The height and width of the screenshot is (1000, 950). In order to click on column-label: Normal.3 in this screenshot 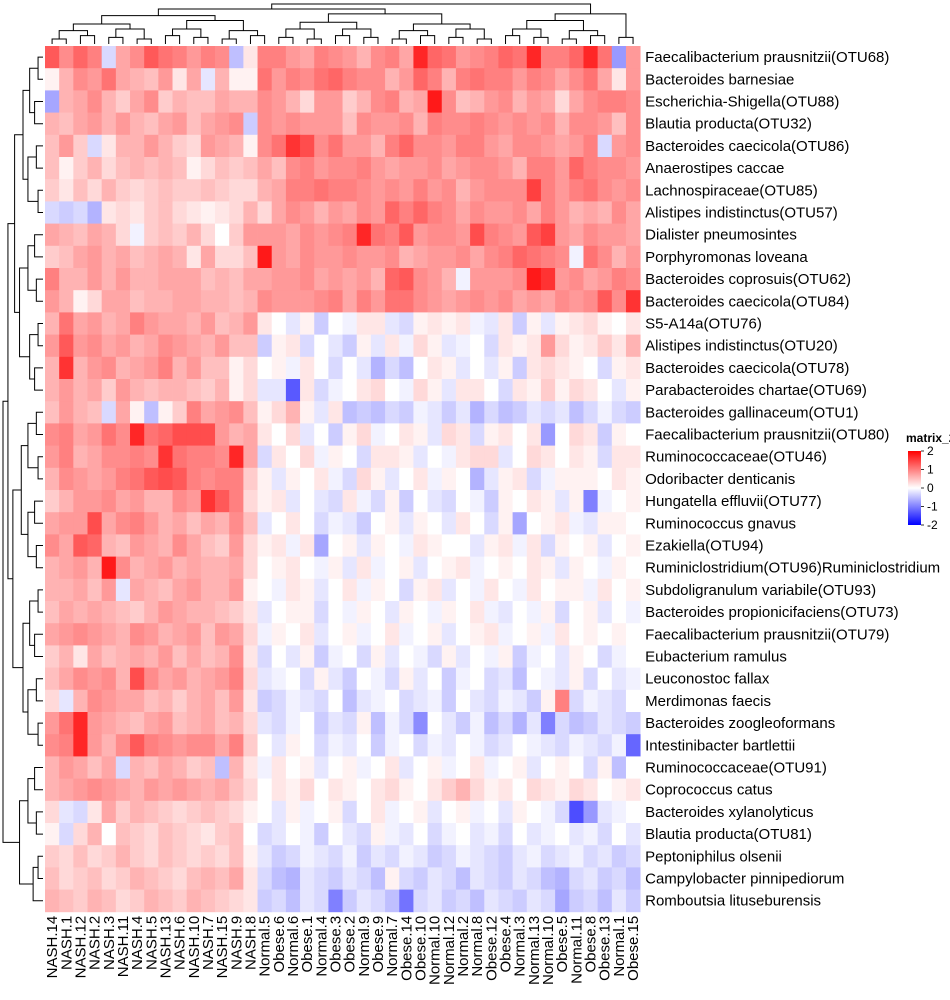, I will do `click(520, 946)`.